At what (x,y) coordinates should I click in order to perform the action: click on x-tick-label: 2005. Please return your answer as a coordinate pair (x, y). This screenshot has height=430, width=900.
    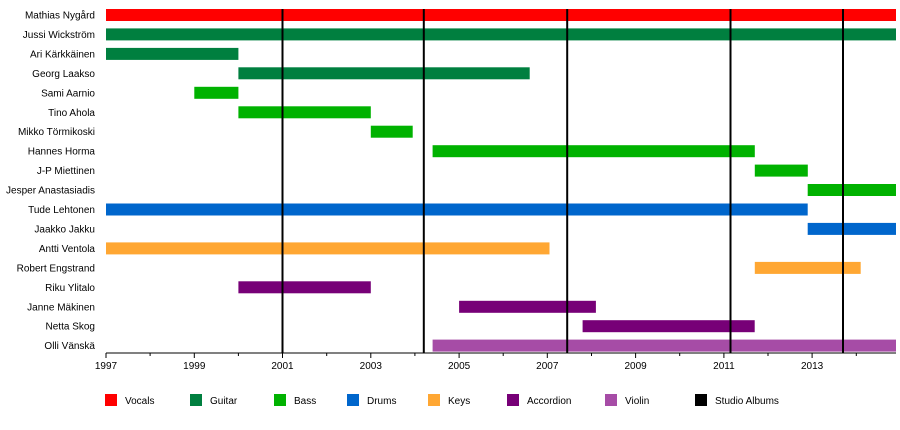
    Looking at the image, I should click on (459, 366).